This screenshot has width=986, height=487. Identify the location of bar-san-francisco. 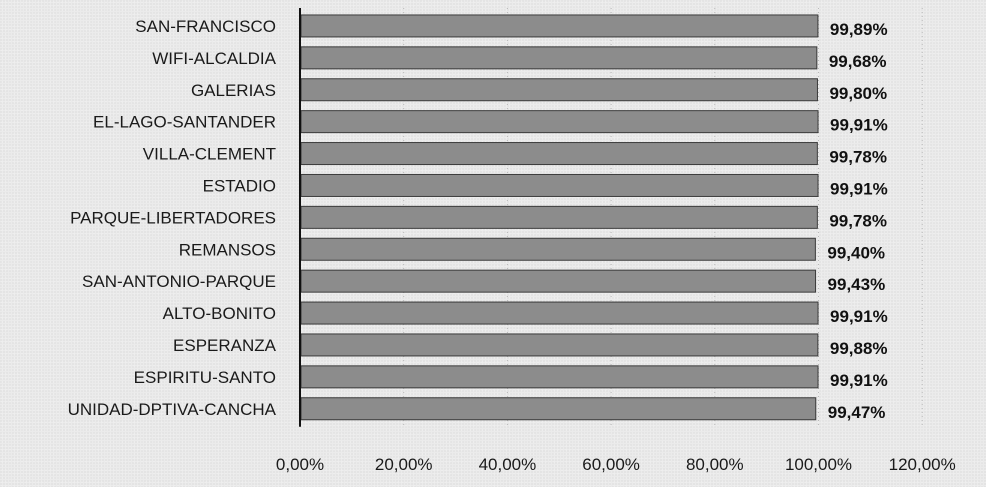
(559, 26).